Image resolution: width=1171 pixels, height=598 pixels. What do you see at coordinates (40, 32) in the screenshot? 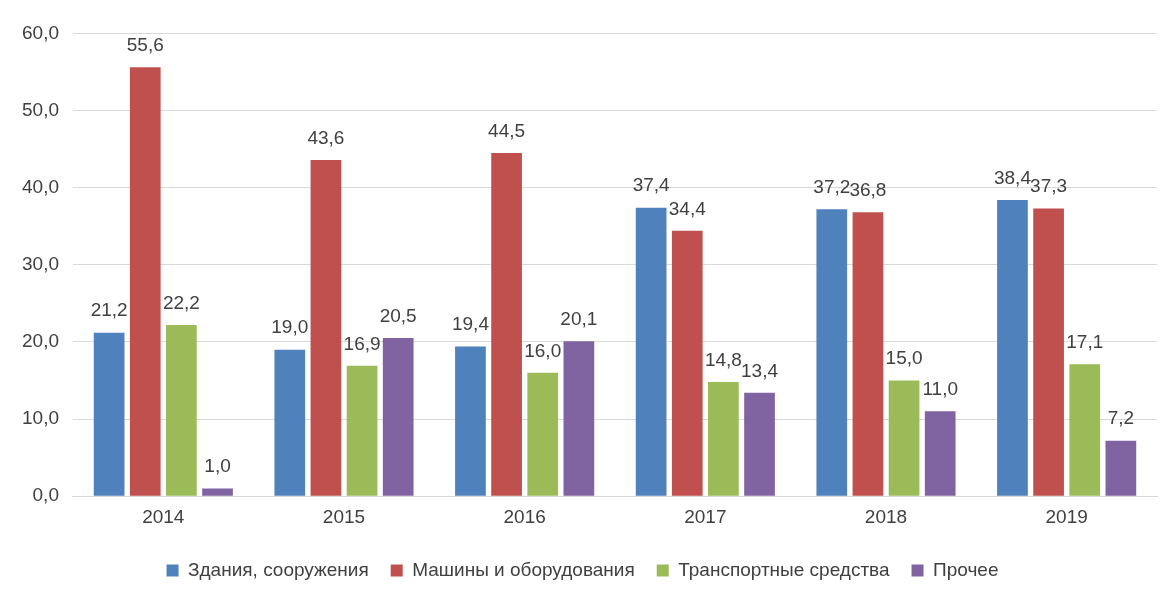
I see `y-tick-label: 60,0` at bounding box center [40, 32].